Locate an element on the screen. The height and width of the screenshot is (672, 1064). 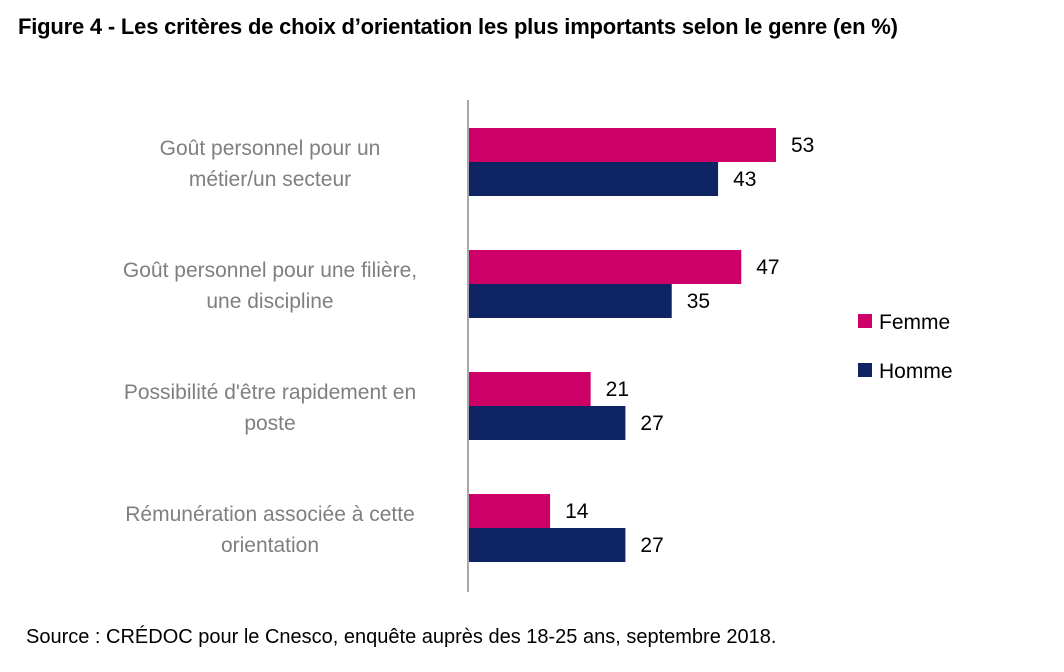
category-label-line: Possibilité d'être rapidement en is located at coordinates (270, 392).